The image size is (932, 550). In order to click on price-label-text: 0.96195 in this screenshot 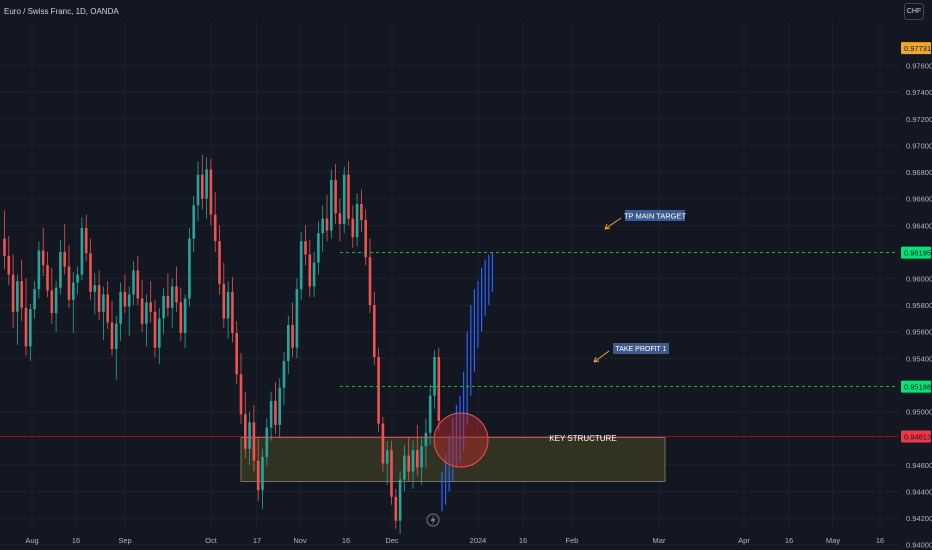, I will do `click(917, 253)`.